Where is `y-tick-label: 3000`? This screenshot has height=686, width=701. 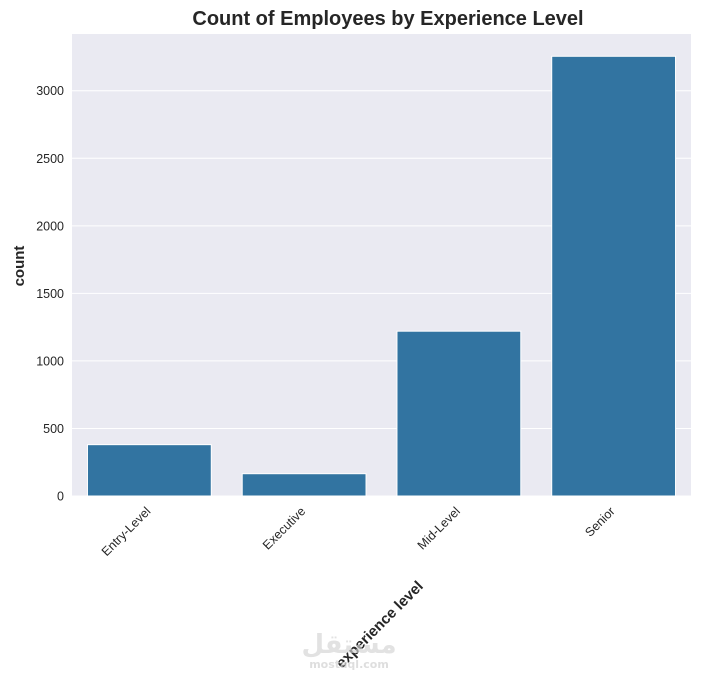
y-tick-label: 3000 is located at coordinates (50, 91).